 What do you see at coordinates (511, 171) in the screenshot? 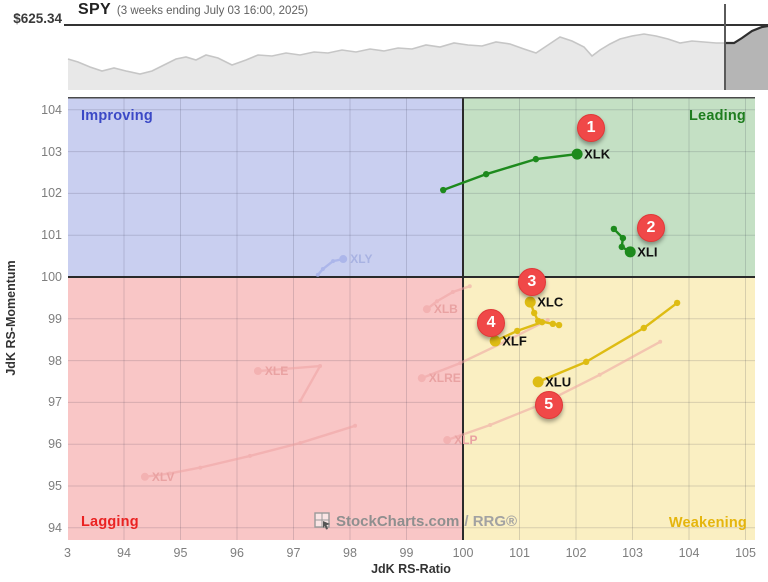
I see `trail-XLK` at bounding box center [511, 171].